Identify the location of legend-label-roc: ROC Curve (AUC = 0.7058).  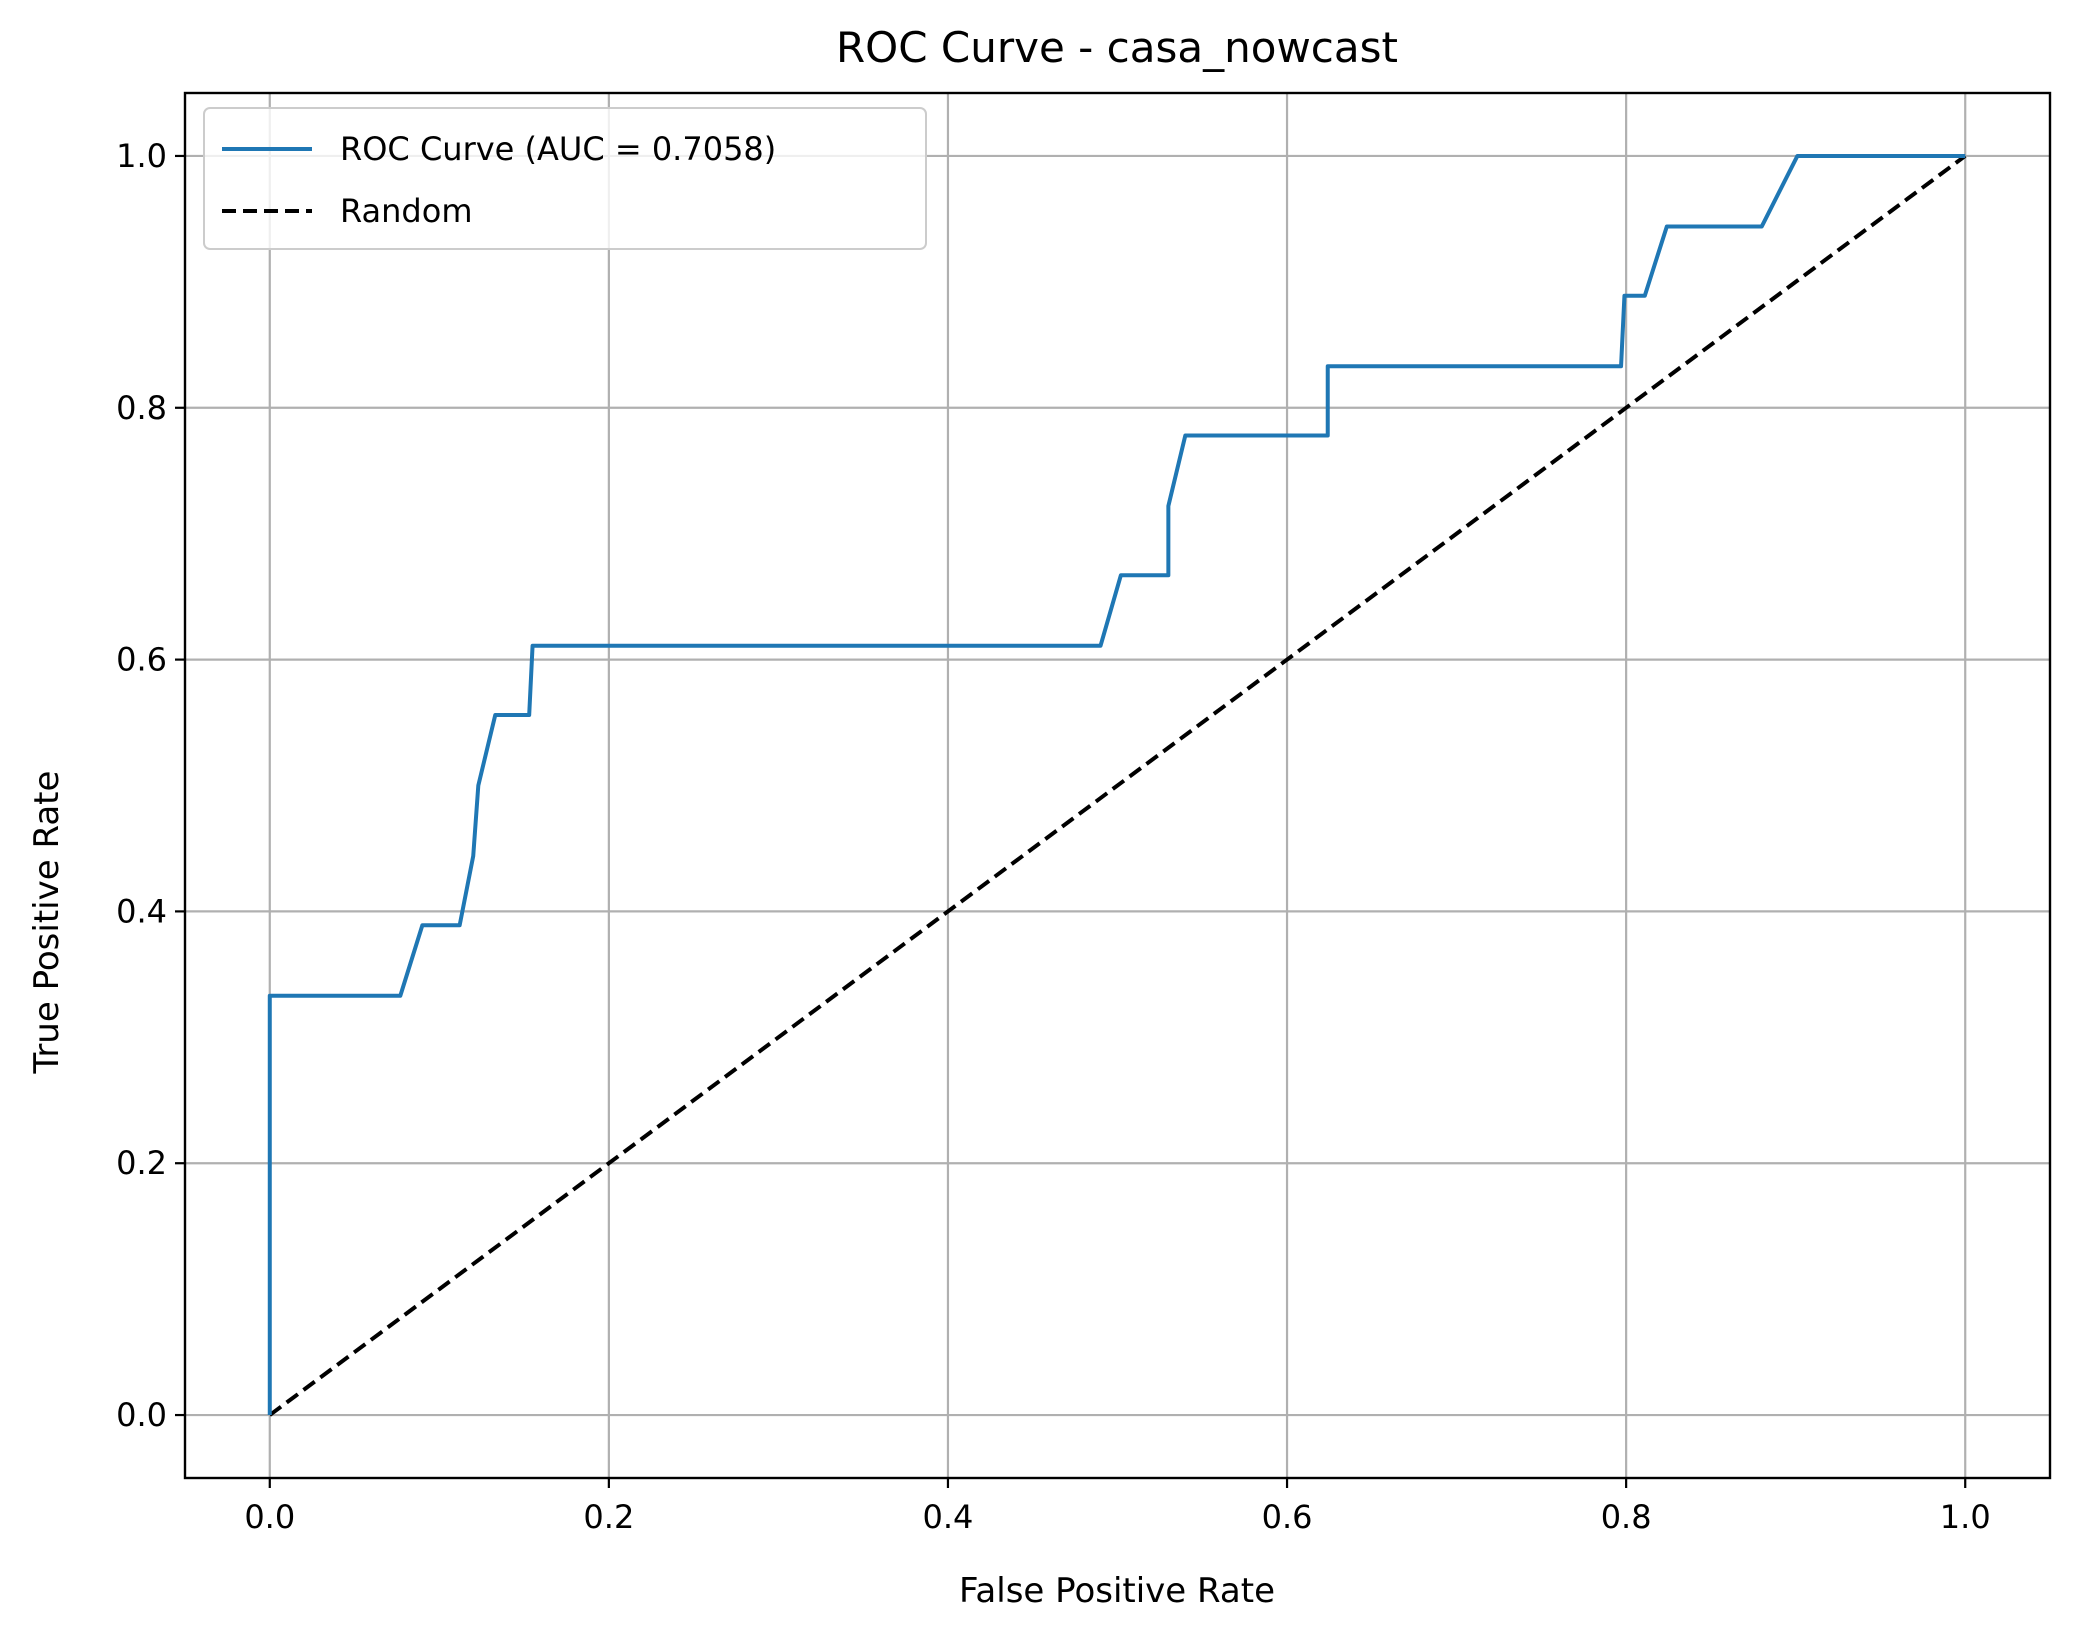
(558, 149).